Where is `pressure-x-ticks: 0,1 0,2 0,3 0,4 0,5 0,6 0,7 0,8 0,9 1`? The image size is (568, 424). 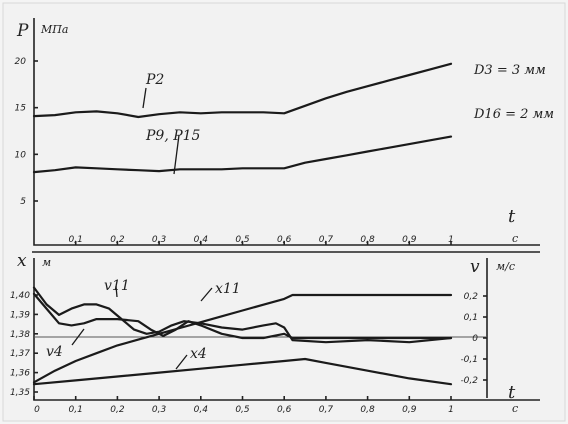
pressure-x-ticks: 0,1 0,2 0,3 0,4 0,5 0,6 0,7 0,8 0,9 1 is located at coordinates (261, 240).